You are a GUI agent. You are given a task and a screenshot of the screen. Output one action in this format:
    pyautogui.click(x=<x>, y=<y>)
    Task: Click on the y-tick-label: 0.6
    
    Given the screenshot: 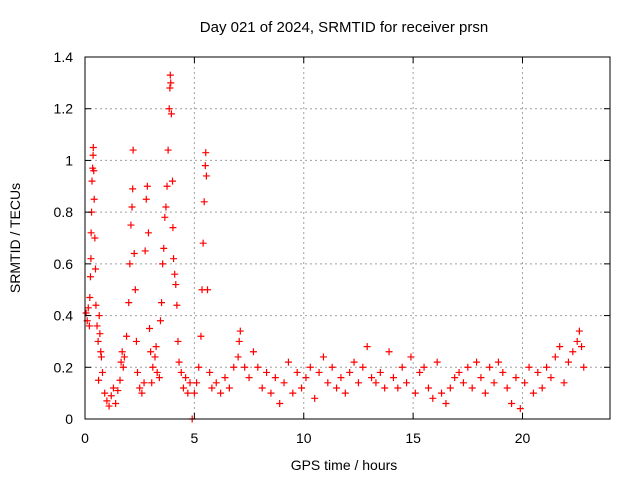 What is the action you would take?
    pyautogui.click(x=64, y=264)
    